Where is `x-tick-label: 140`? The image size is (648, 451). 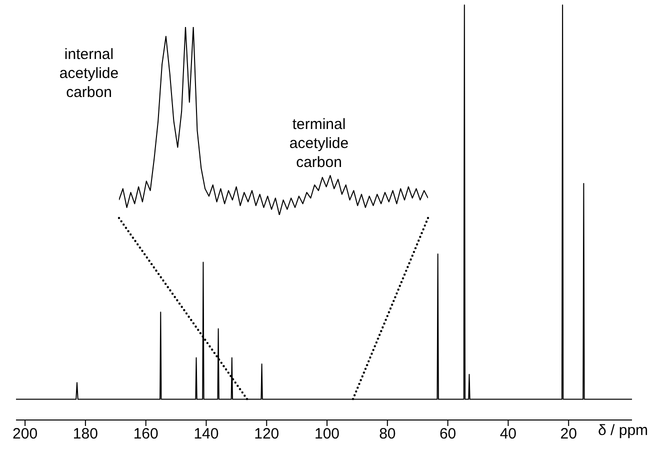
x-tick-label: 140 is located at coordinates (206, 434).